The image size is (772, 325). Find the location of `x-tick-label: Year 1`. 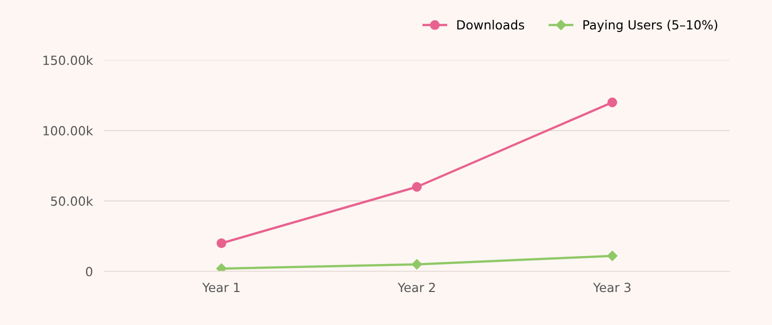

x-tick-label: Year 1 is located at coordinates (221, 287).